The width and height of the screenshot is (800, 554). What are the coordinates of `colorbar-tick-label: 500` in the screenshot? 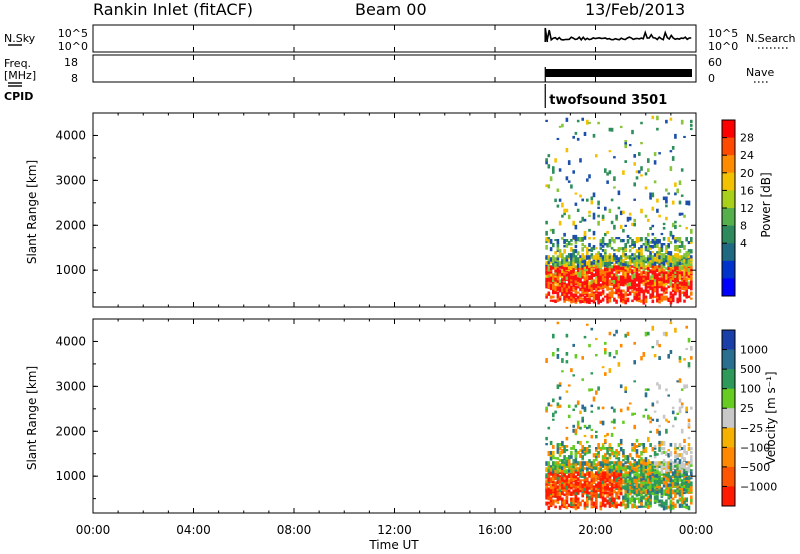 It's located at (750, 369).